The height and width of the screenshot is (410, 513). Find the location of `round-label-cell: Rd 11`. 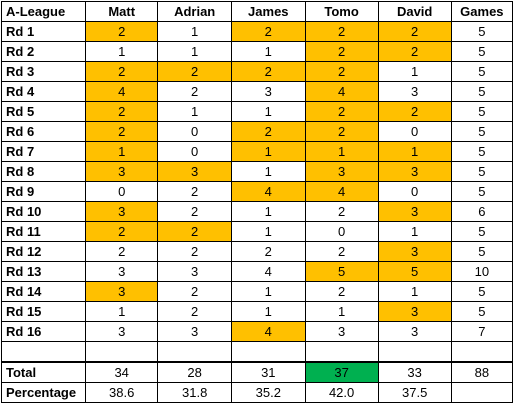

round-label-cell: Rd 11 is located at coordinates (43, 231).